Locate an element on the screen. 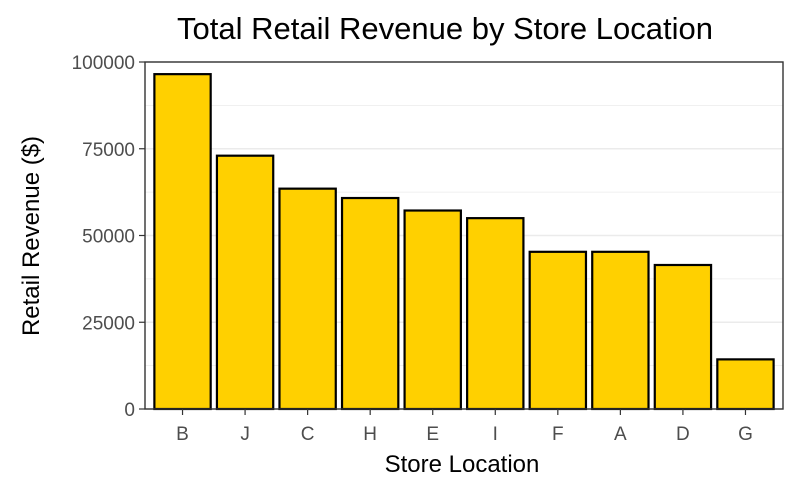  bar-D is located at coordinates (683, 337).